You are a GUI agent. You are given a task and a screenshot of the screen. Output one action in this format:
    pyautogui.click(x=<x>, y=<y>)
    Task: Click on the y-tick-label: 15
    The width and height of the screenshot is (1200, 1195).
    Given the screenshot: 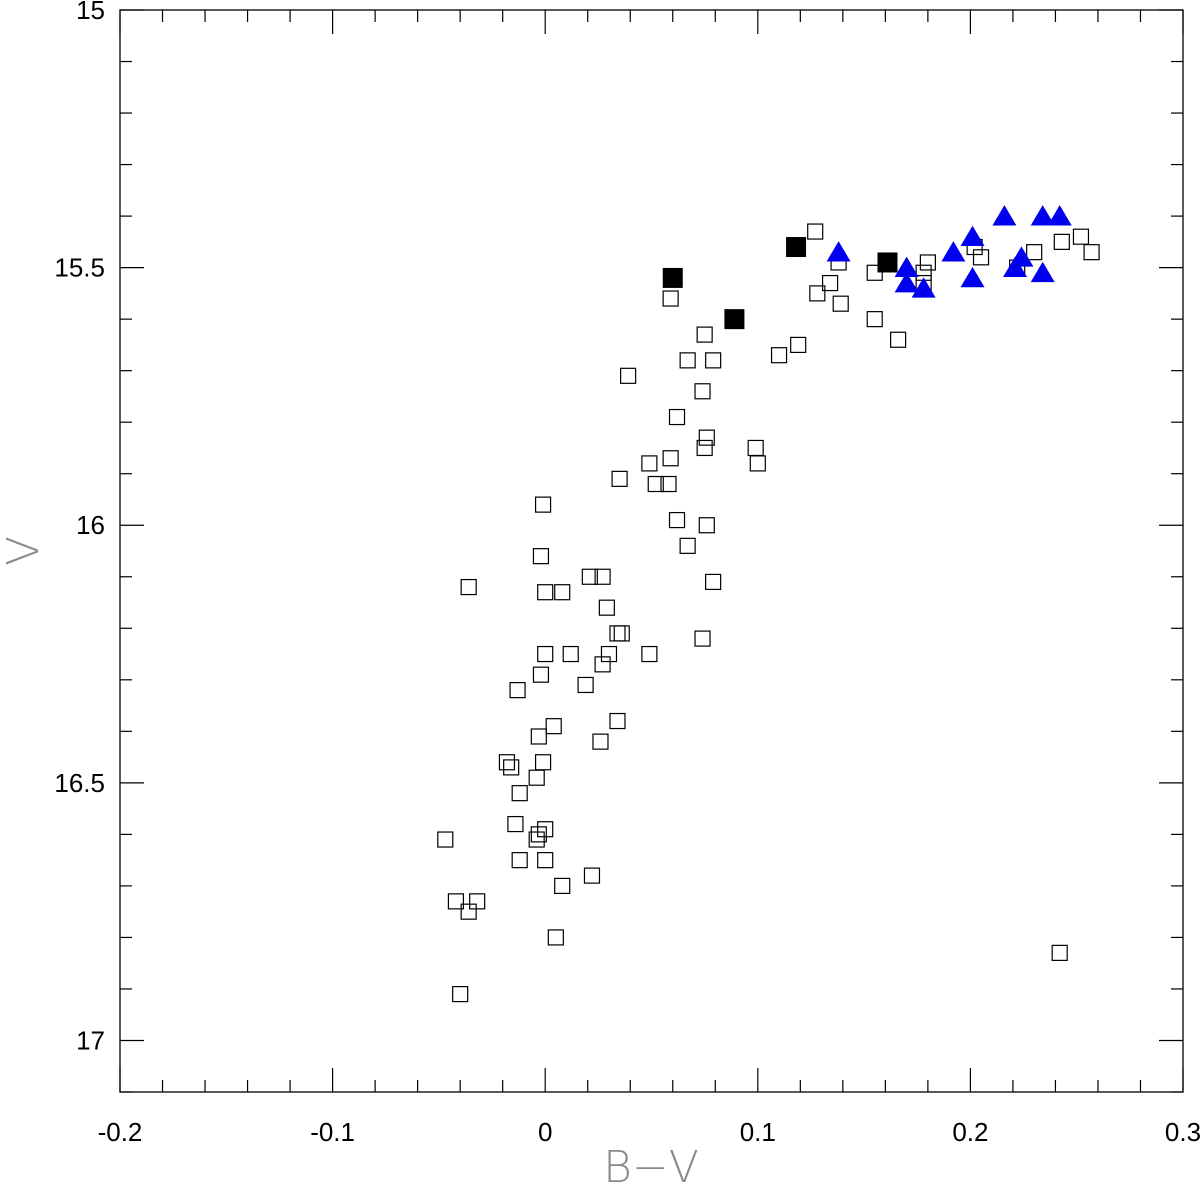 What is the action you would take?
    pyautogui.click(x=90, y=12)
    